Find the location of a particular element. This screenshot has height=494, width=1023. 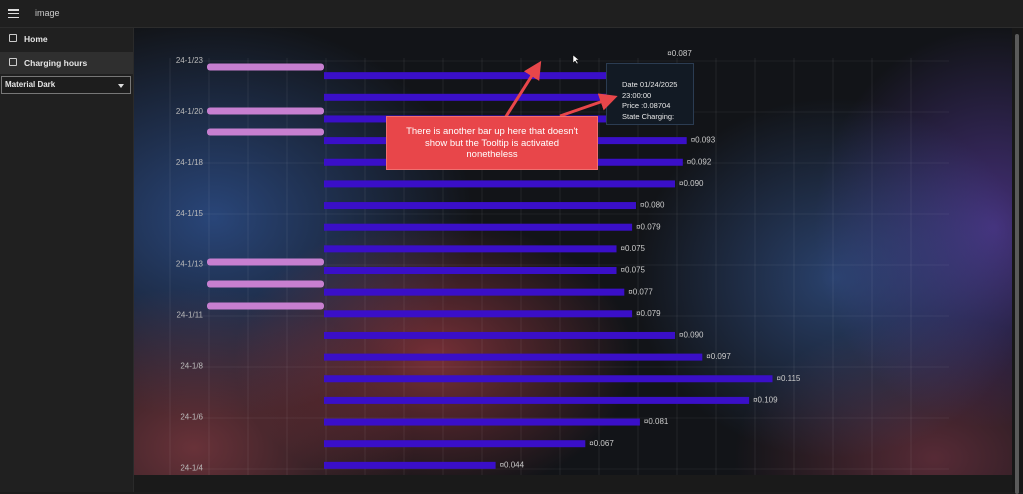

value-label: ¤0.093 is located at coordinates (703, 140).